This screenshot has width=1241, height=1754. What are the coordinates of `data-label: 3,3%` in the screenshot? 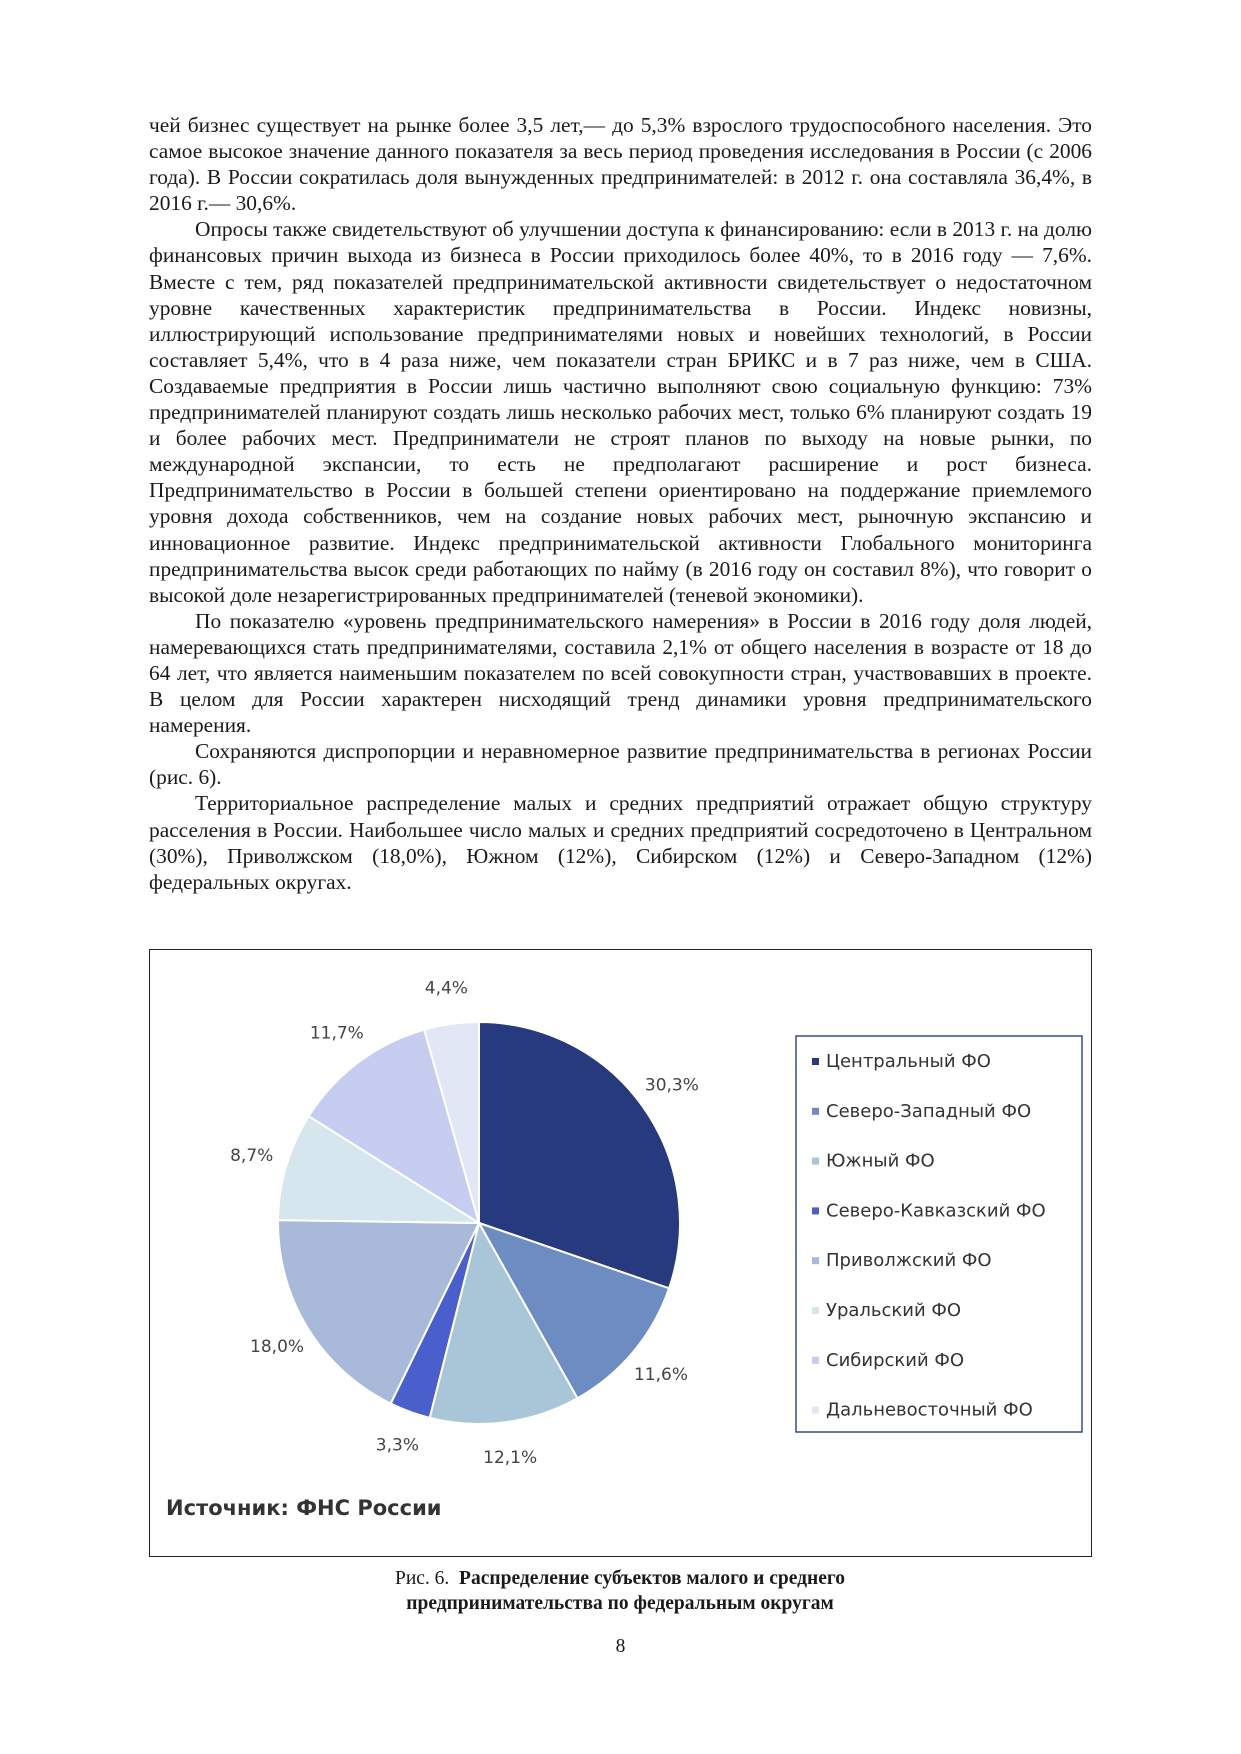 It's located at (397, 1446).